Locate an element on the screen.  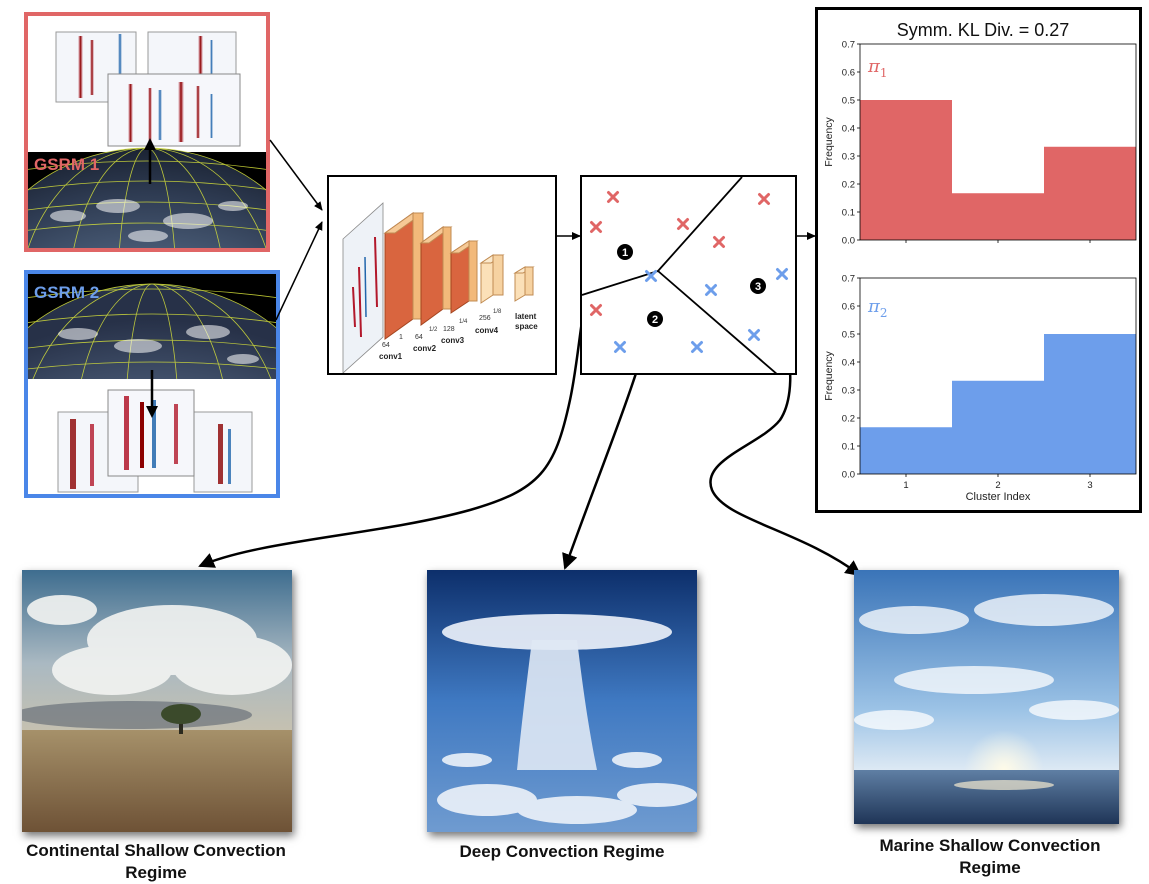
latent-points is located at coordinates (689, 272).